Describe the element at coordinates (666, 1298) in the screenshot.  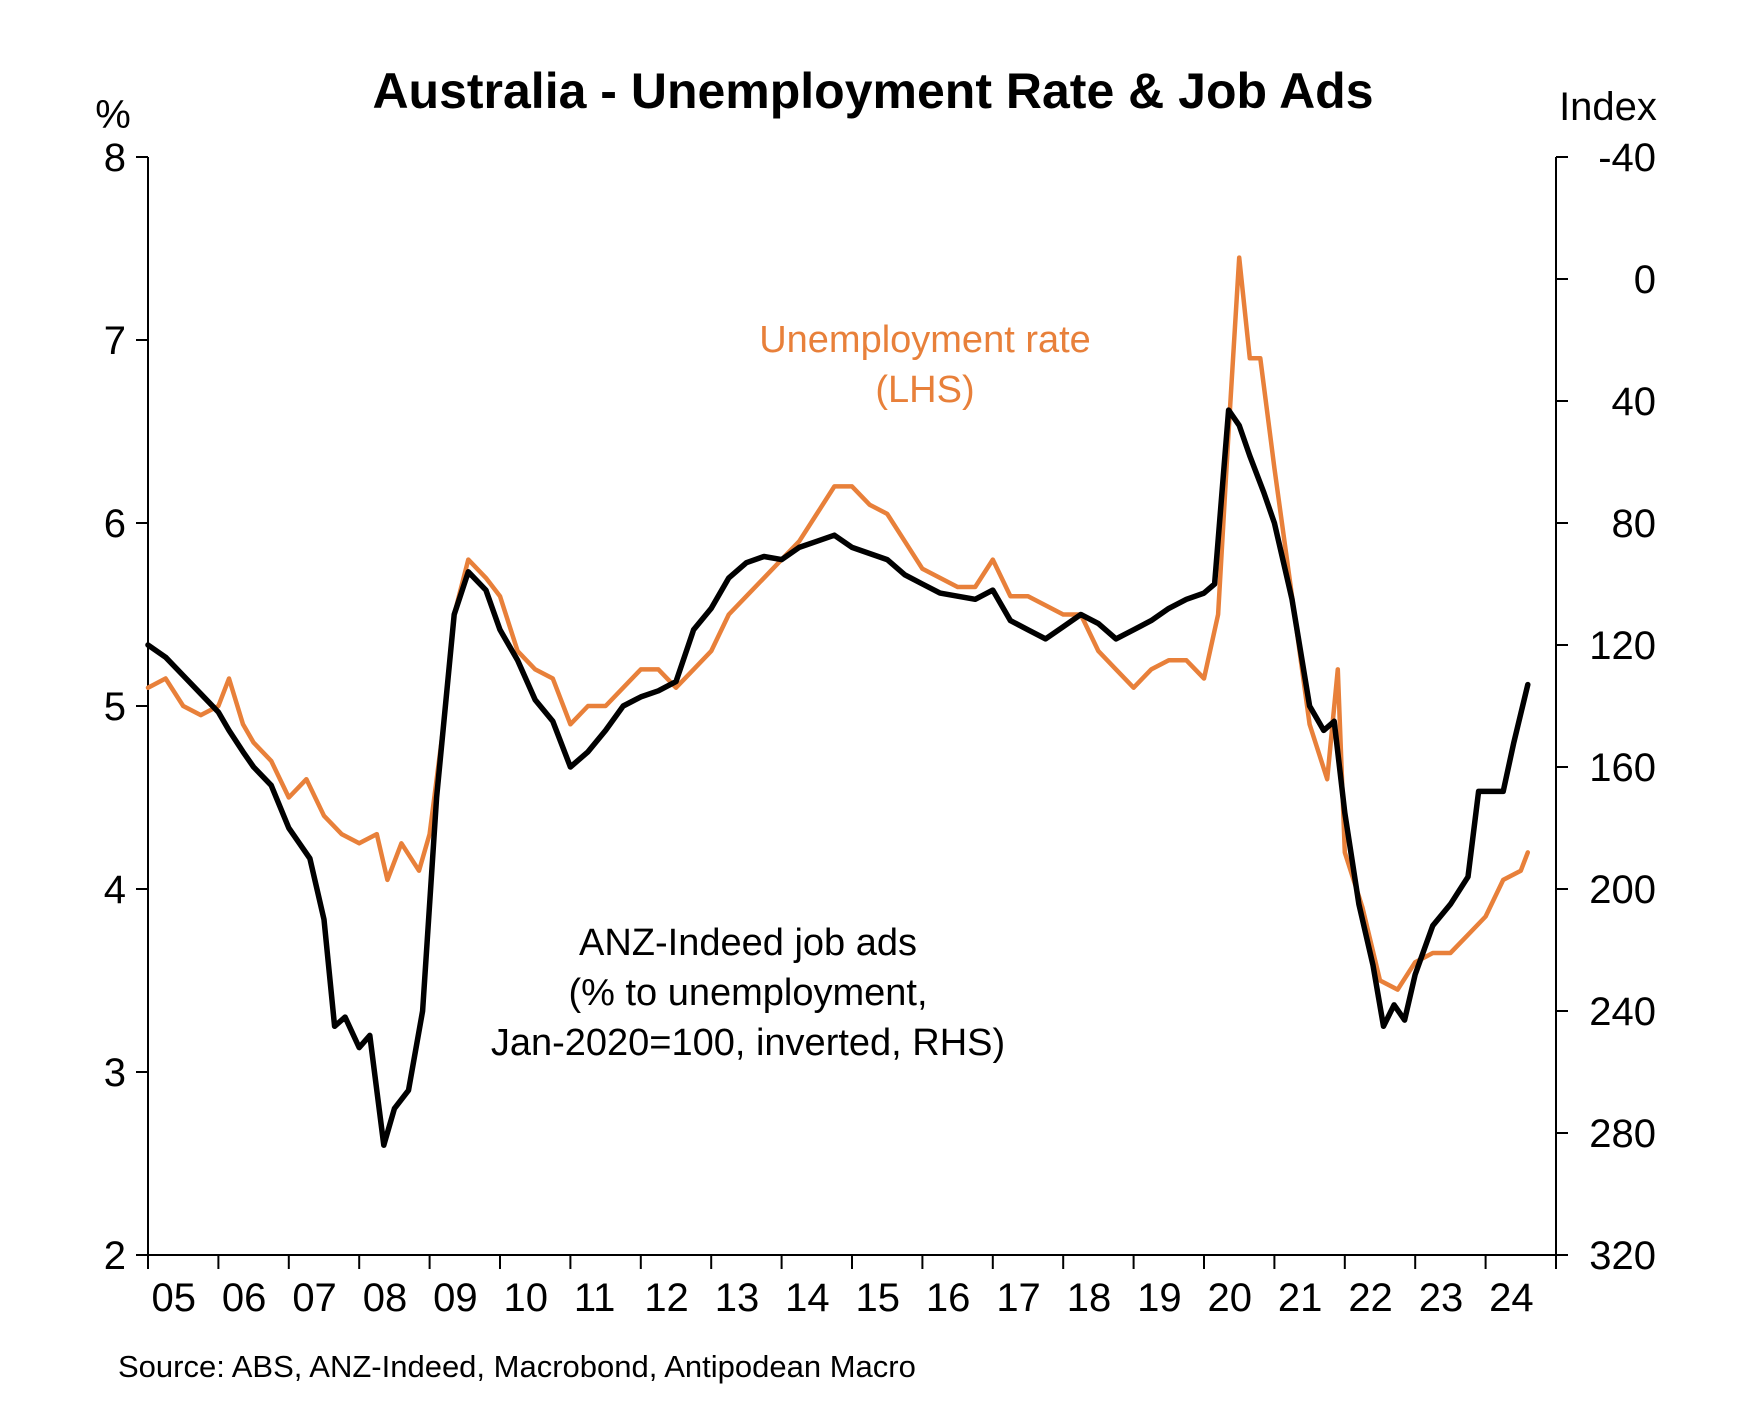
I see `x-tick-label: 12` at that location.